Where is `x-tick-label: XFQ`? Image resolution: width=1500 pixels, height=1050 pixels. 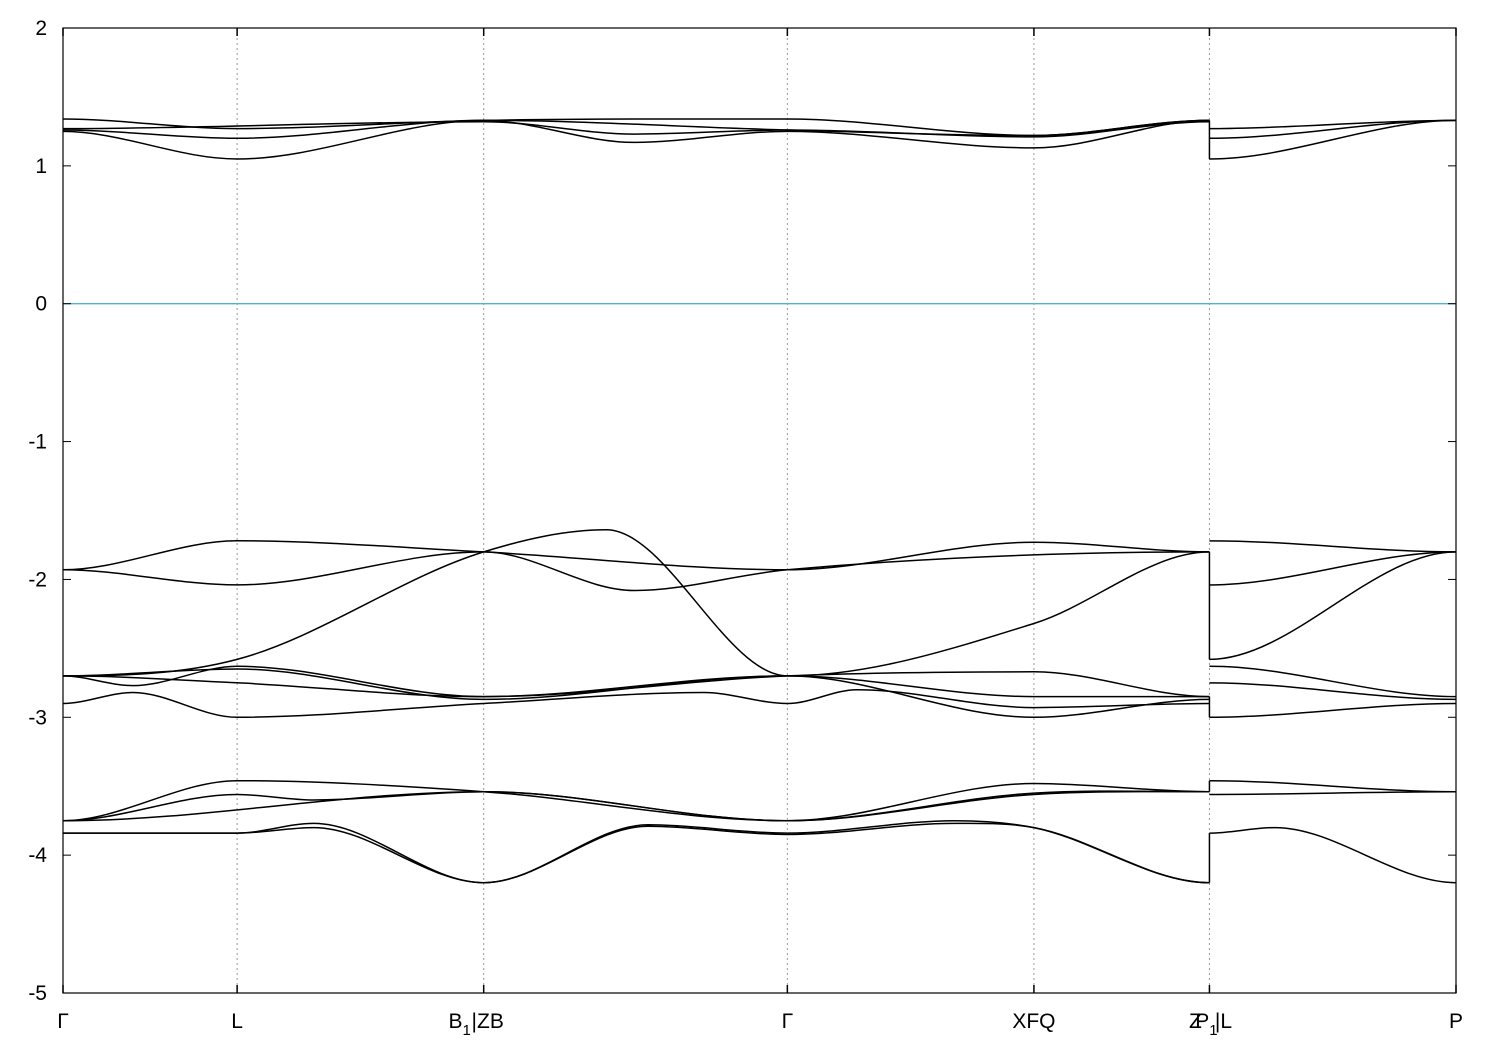 x-tick-label: XFQ is located at coordinates (1033, 1021).